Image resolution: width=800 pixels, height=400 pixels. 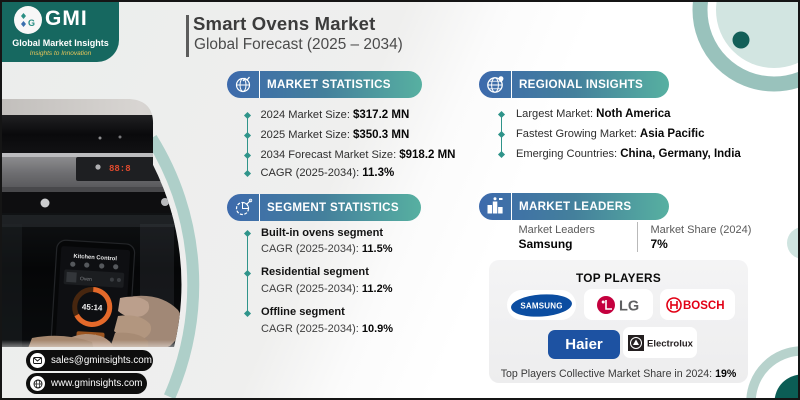 I want to click on svg-text: Oven, so click(x=86, y=279).